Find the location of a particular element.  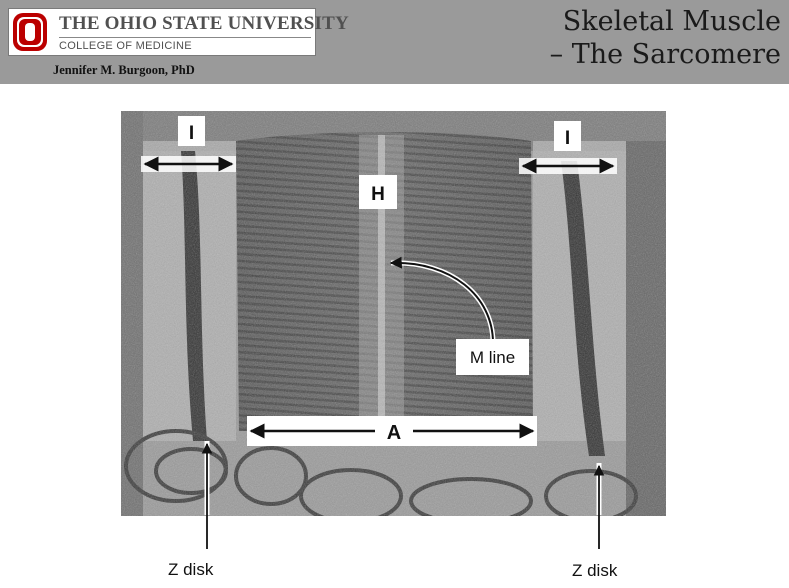

slide-title: Skeletal Muscle – The Sarcomere is located at coordinates (665, 38).